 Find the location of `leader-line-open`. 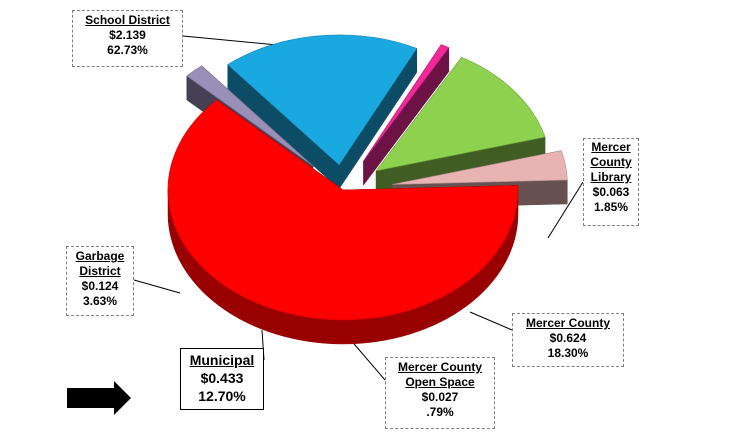

leader-line-open is located at coordinates (367, 359).